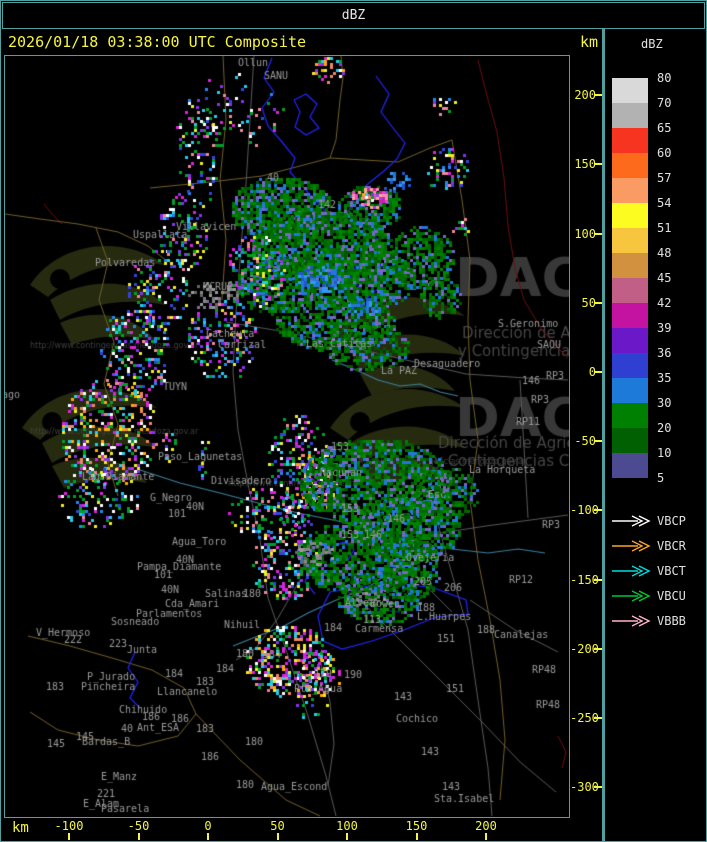 The width and height of the screenshot is (707, 842). What do you see at coordinates (664, 103) in the screenshot?
I see `legend-scale-label: 70` at bounding box center [664, 103].